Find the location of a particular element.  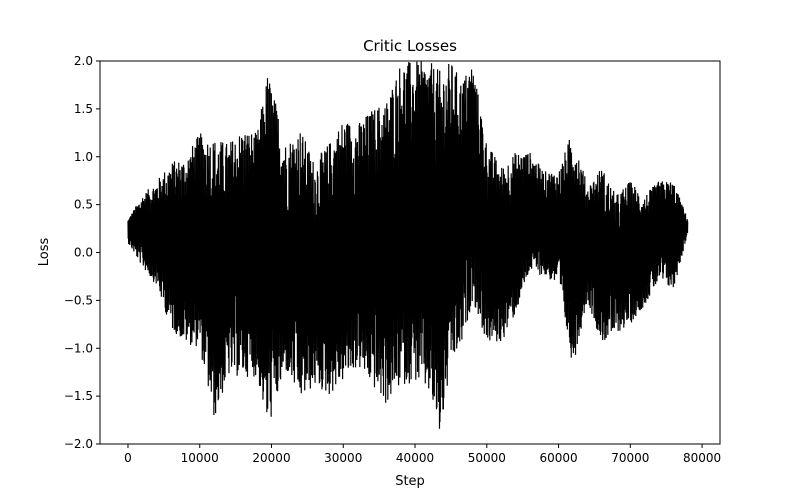

y-tick-label: 0.5 is located at coordinates (83, 205).